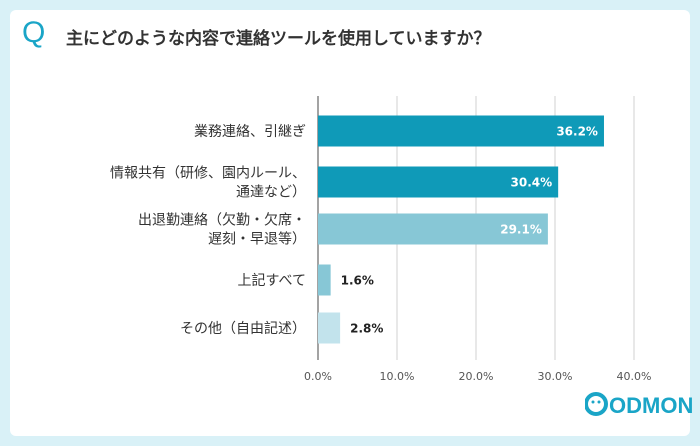 This screenshot has width=700, height=446. What do you see at coordinates (272, 280) in the screenshot?
I see `category-label: 上記すべて` at bounding box center [272, 280].